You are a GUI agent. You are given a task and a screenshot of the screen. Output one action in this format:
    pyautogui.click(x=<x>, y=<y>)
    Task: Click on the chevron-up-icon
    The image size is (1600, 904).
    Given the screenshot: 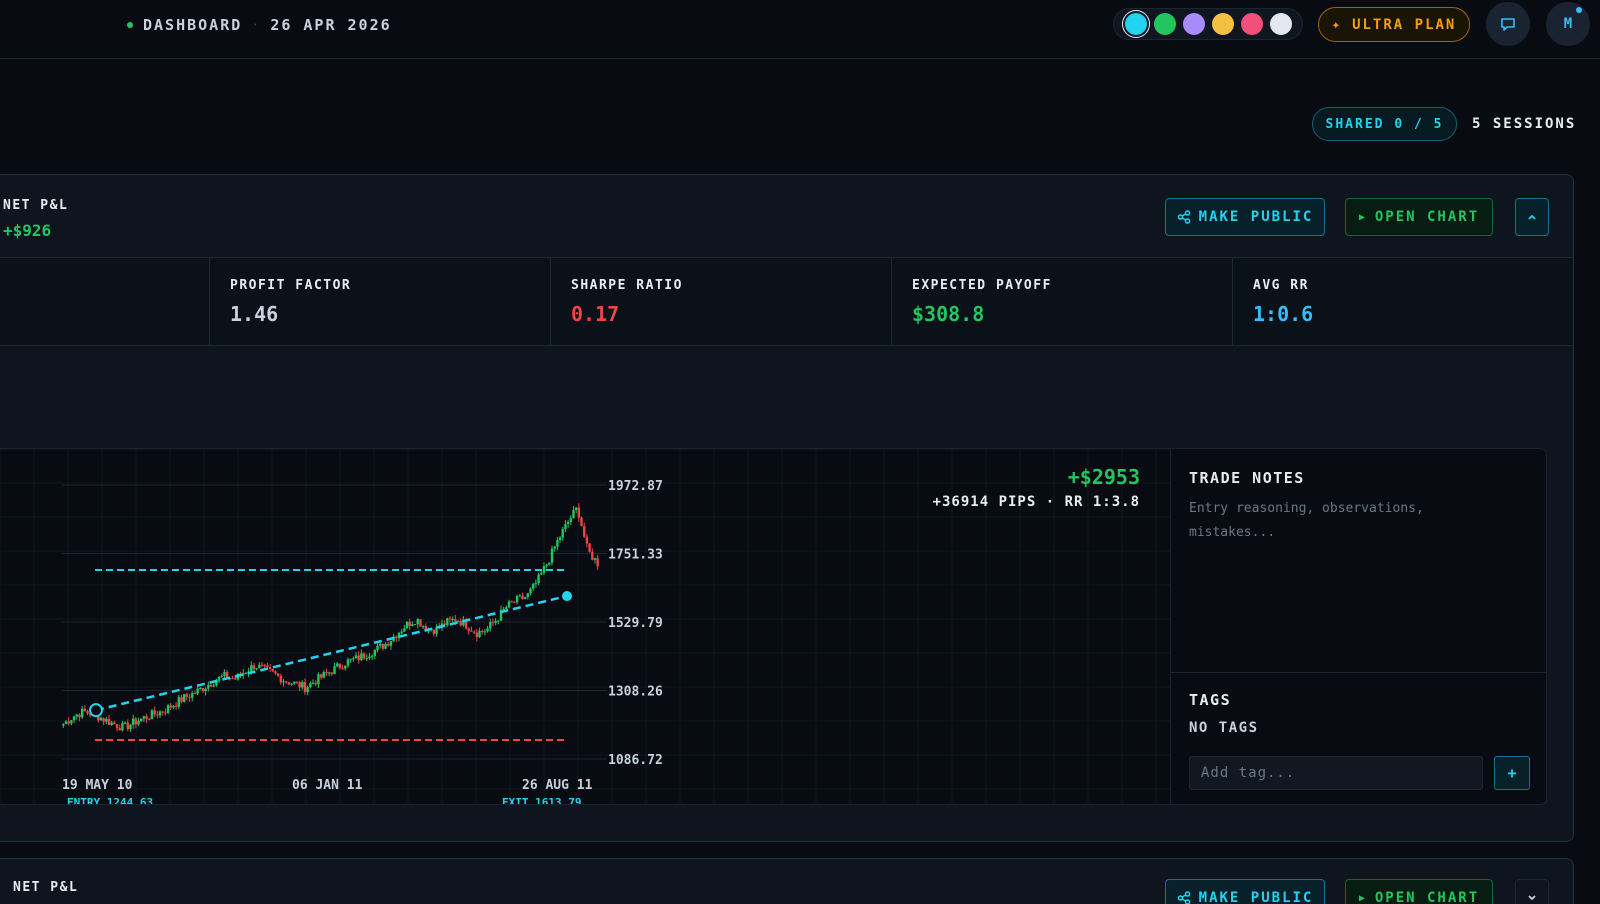 What is the action you would take?
    pyautogui.click(x=1532, y=217)
    